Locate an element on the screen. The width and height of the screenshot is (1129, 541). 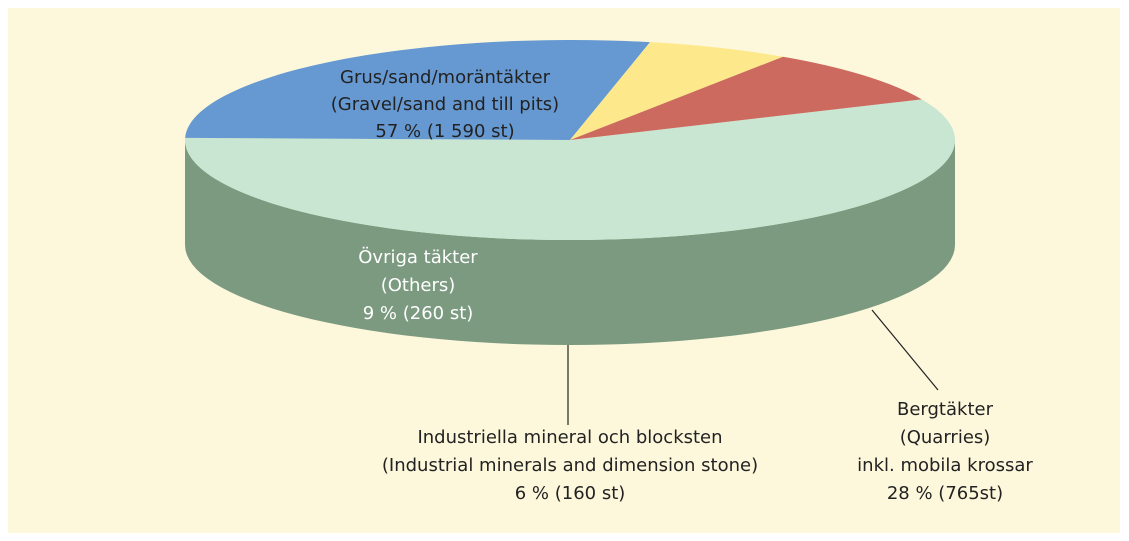
value-label: 28 % (765st) is located at coordinates (945, 493).